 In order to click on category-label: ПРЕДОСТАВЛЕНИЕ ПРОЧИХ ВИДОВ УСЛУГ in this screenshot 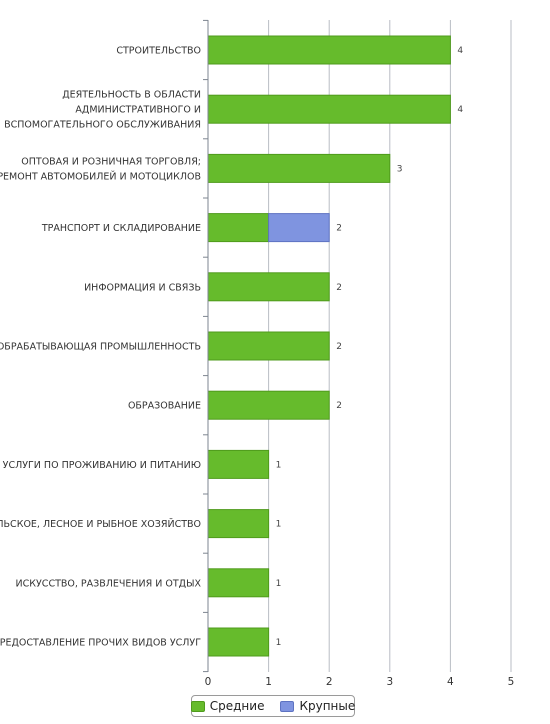, I will do `click(100, 643)`.